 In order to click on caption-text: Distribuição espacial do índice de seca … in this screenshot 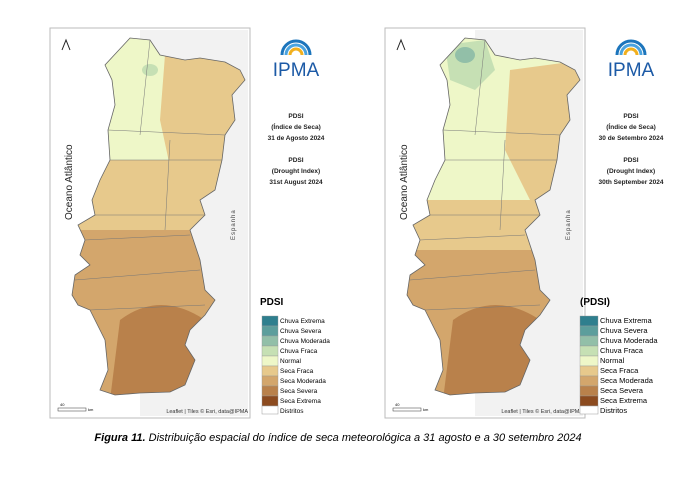, I will do `click(365, 438)`.